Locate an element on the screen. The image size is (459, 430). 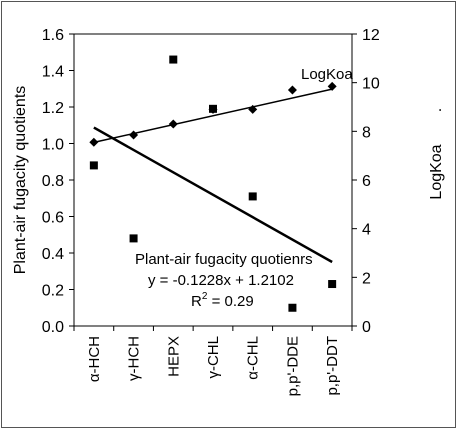
right-axis: 0 2 4 6 8 10 12 is located at coordinates (366, 181).